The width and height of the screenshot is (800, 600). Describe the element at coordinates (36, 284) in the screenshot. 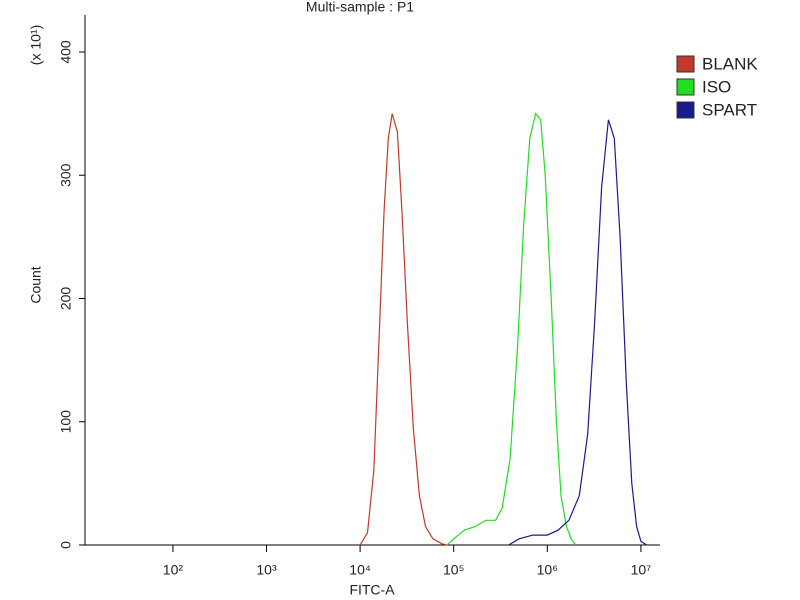

I see `y-axis-label: Count` at that location.